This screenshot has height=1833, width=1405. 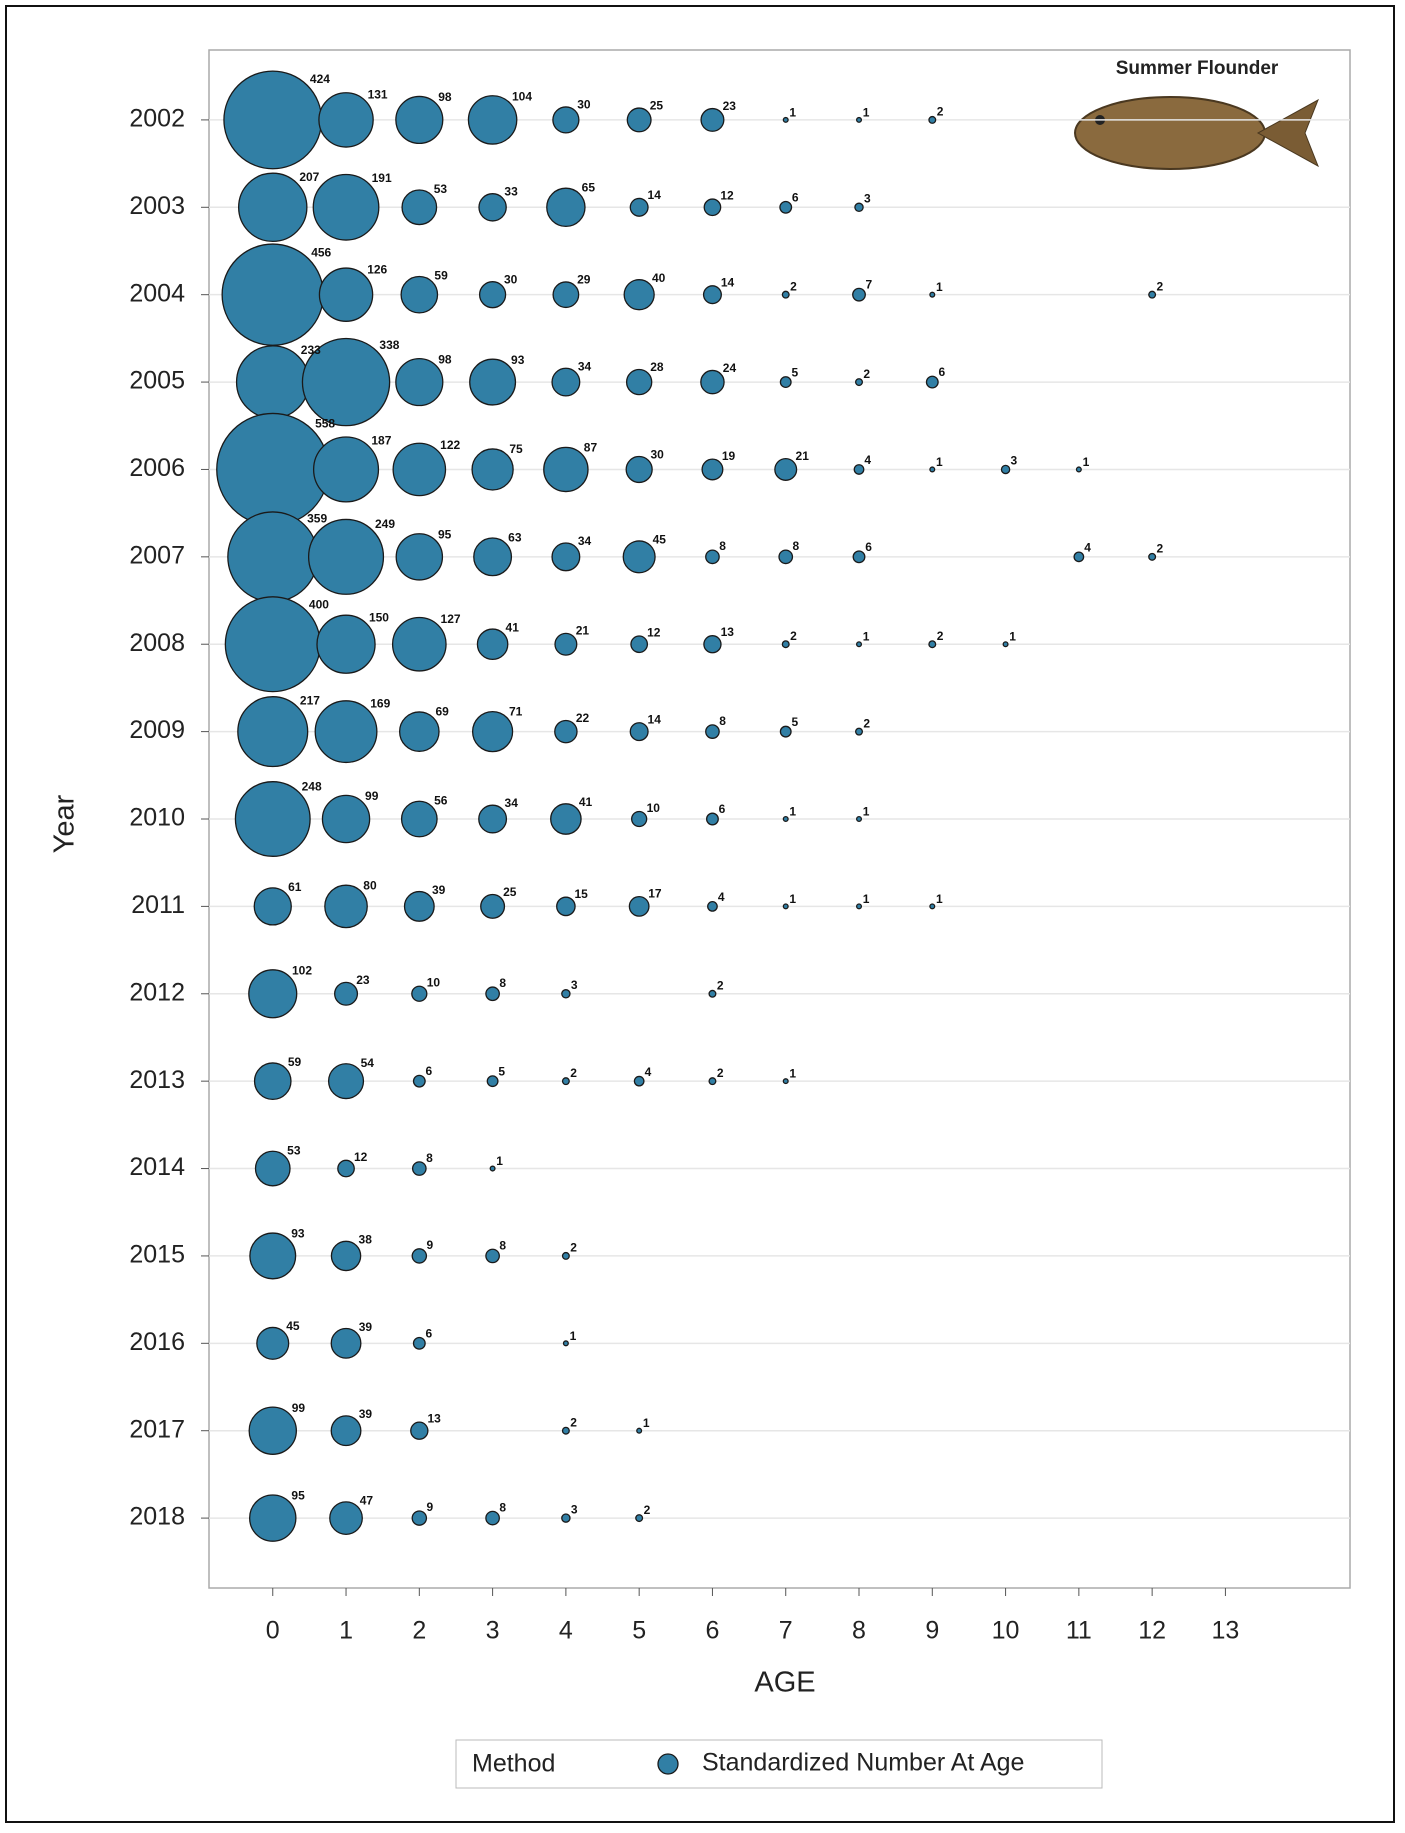 I want to click on data-label: 104, so click(x=522, y=97).